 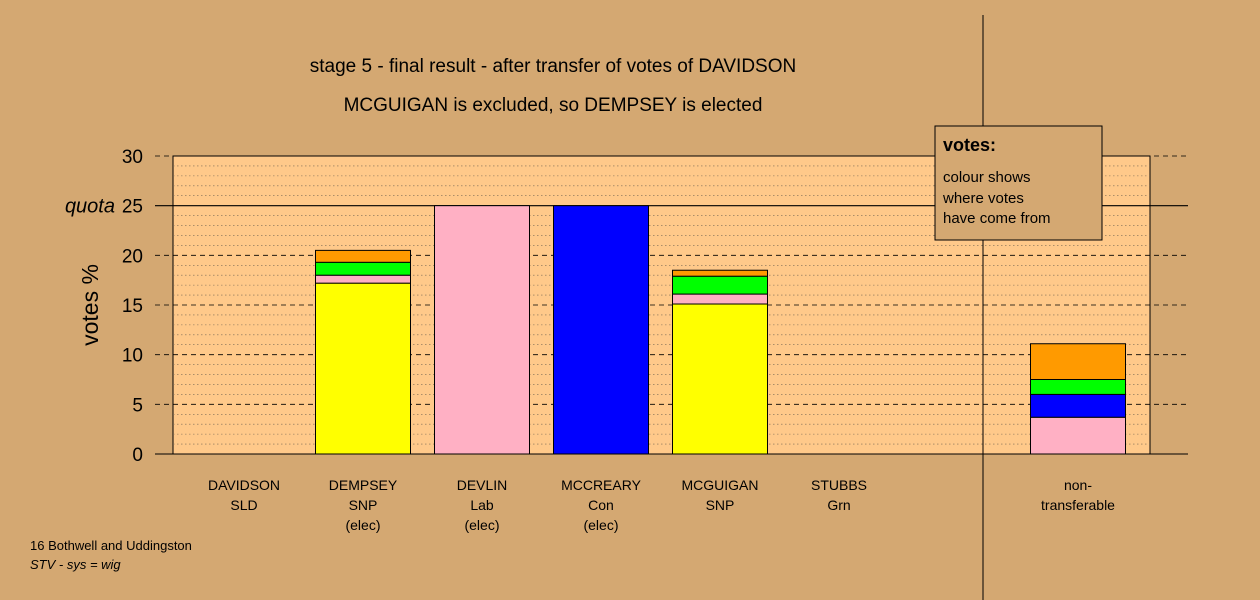 I want to click on y-tick-label: 0, so click(x=137, y=455).